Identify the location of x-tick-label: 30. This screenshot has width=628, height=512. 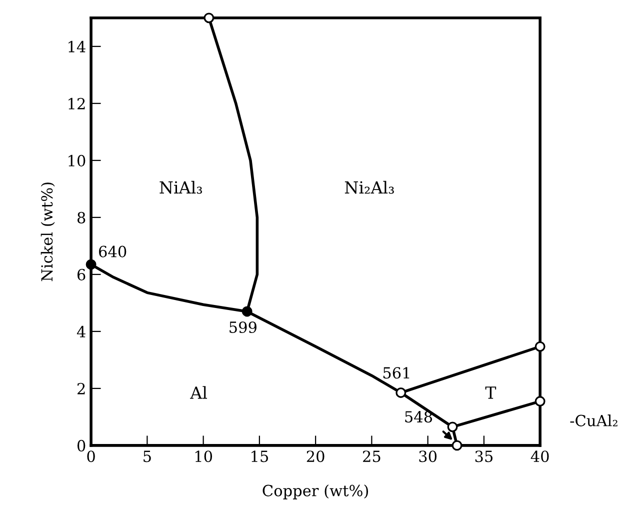
(428, 456).